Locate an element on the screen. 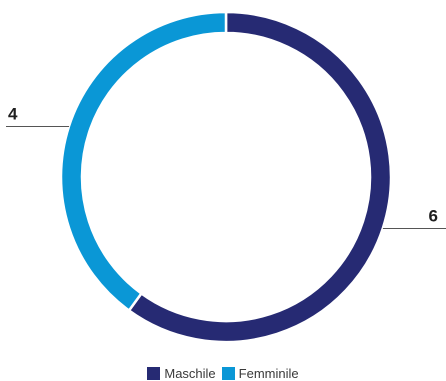 The height and width of the screenshot is (381, 446). legend-item-maschile: Maschile is located at coordinates (181, 373).